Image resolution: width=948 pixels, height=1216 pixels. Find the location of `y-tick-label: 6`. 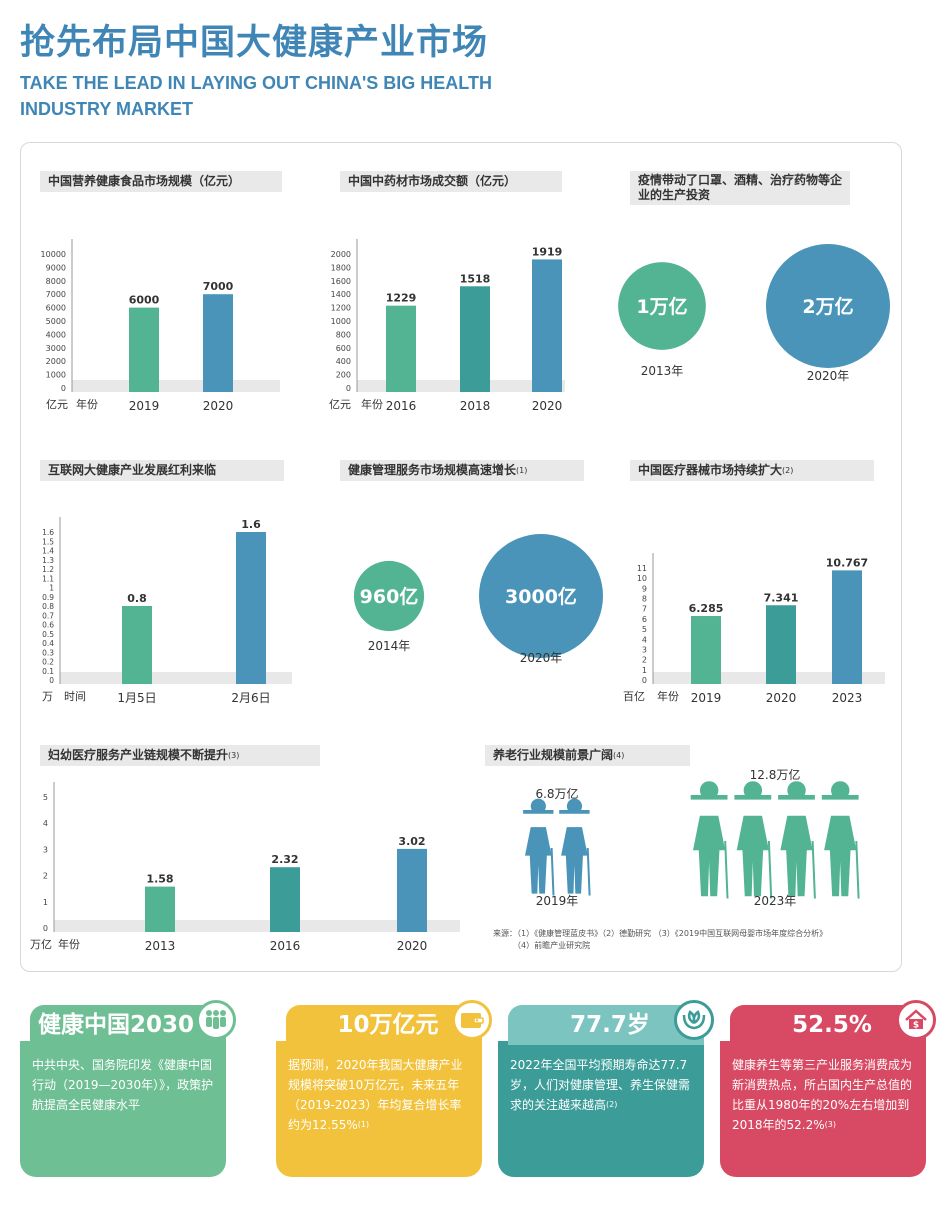

y-tick-label: 6 is located at coordinates (644, 619).